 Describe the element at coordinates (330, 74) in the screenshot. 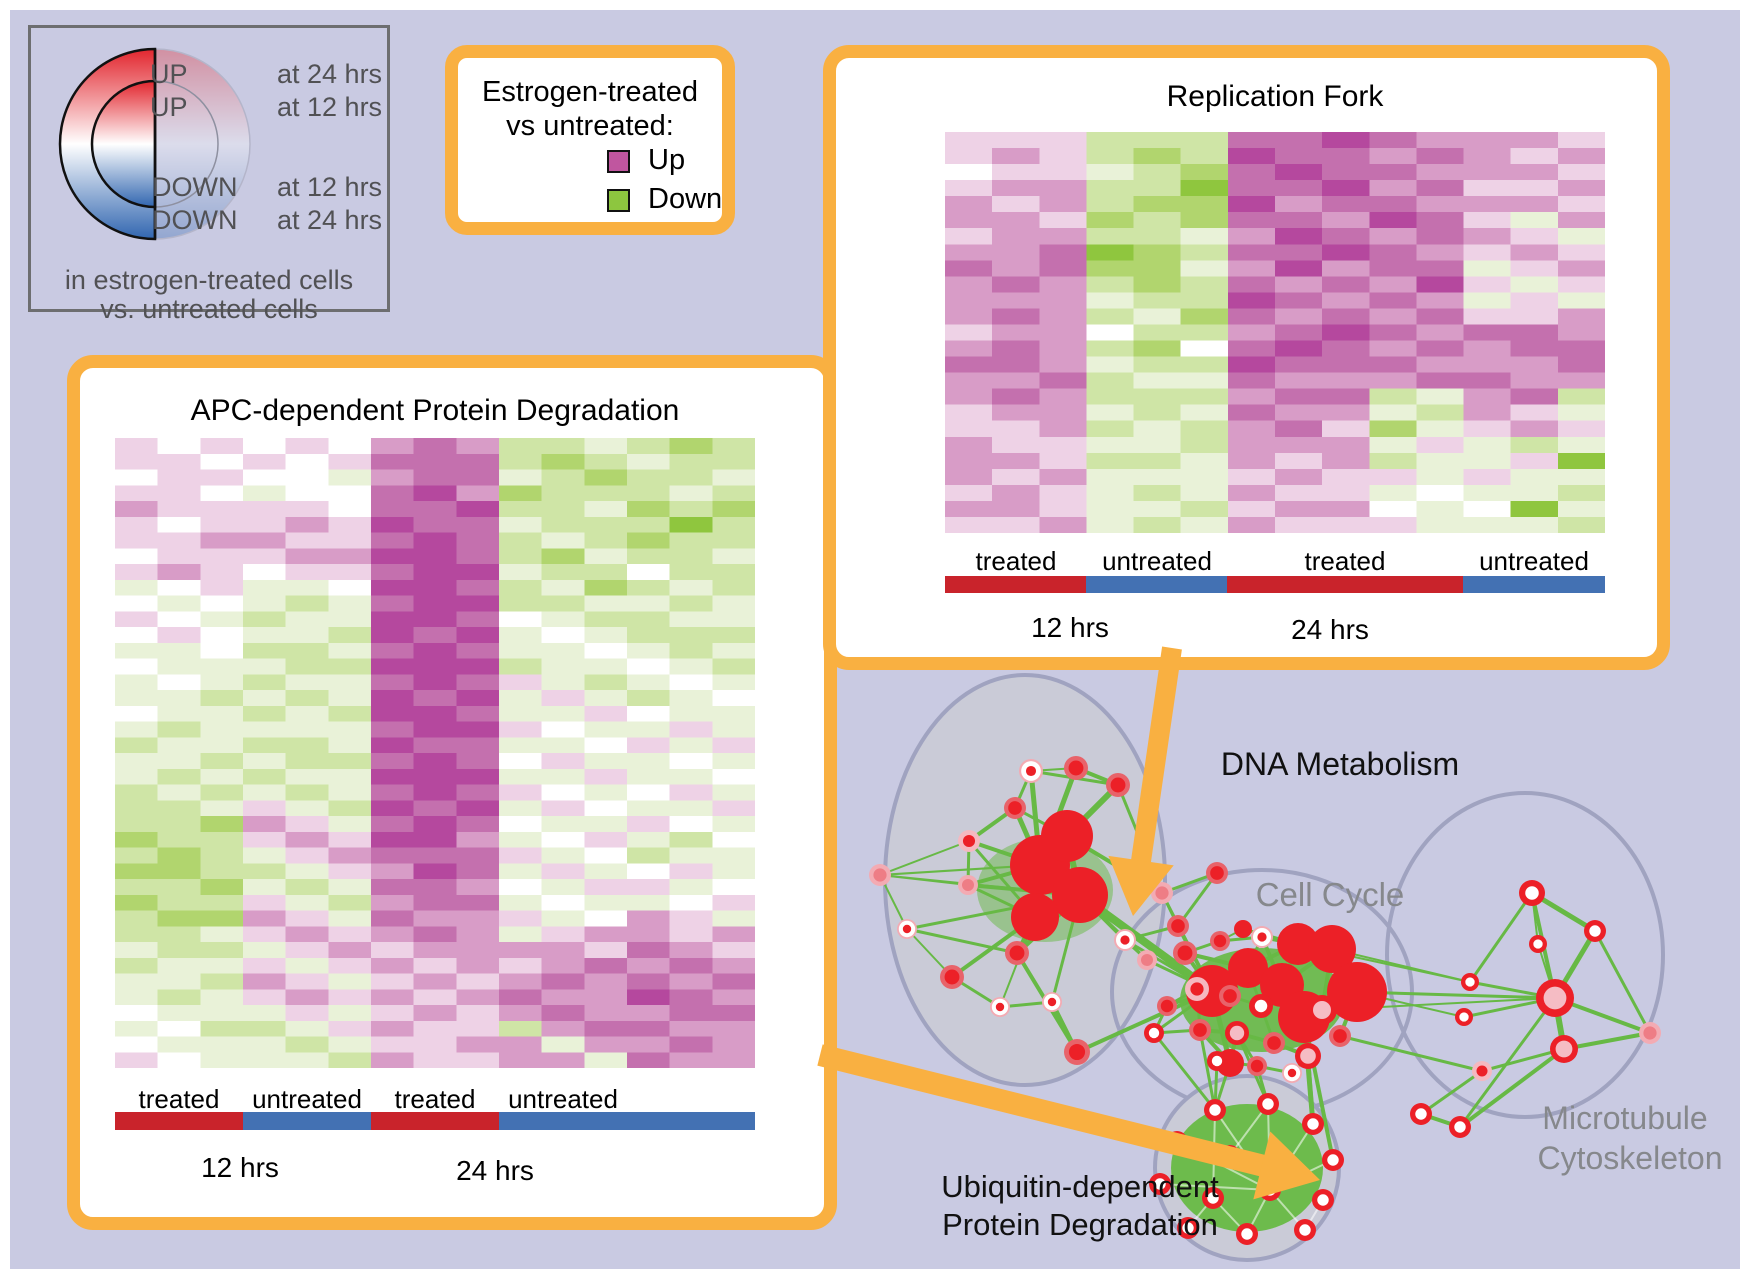

I see `legend-up-24-time: at 24 hrs` at that location.